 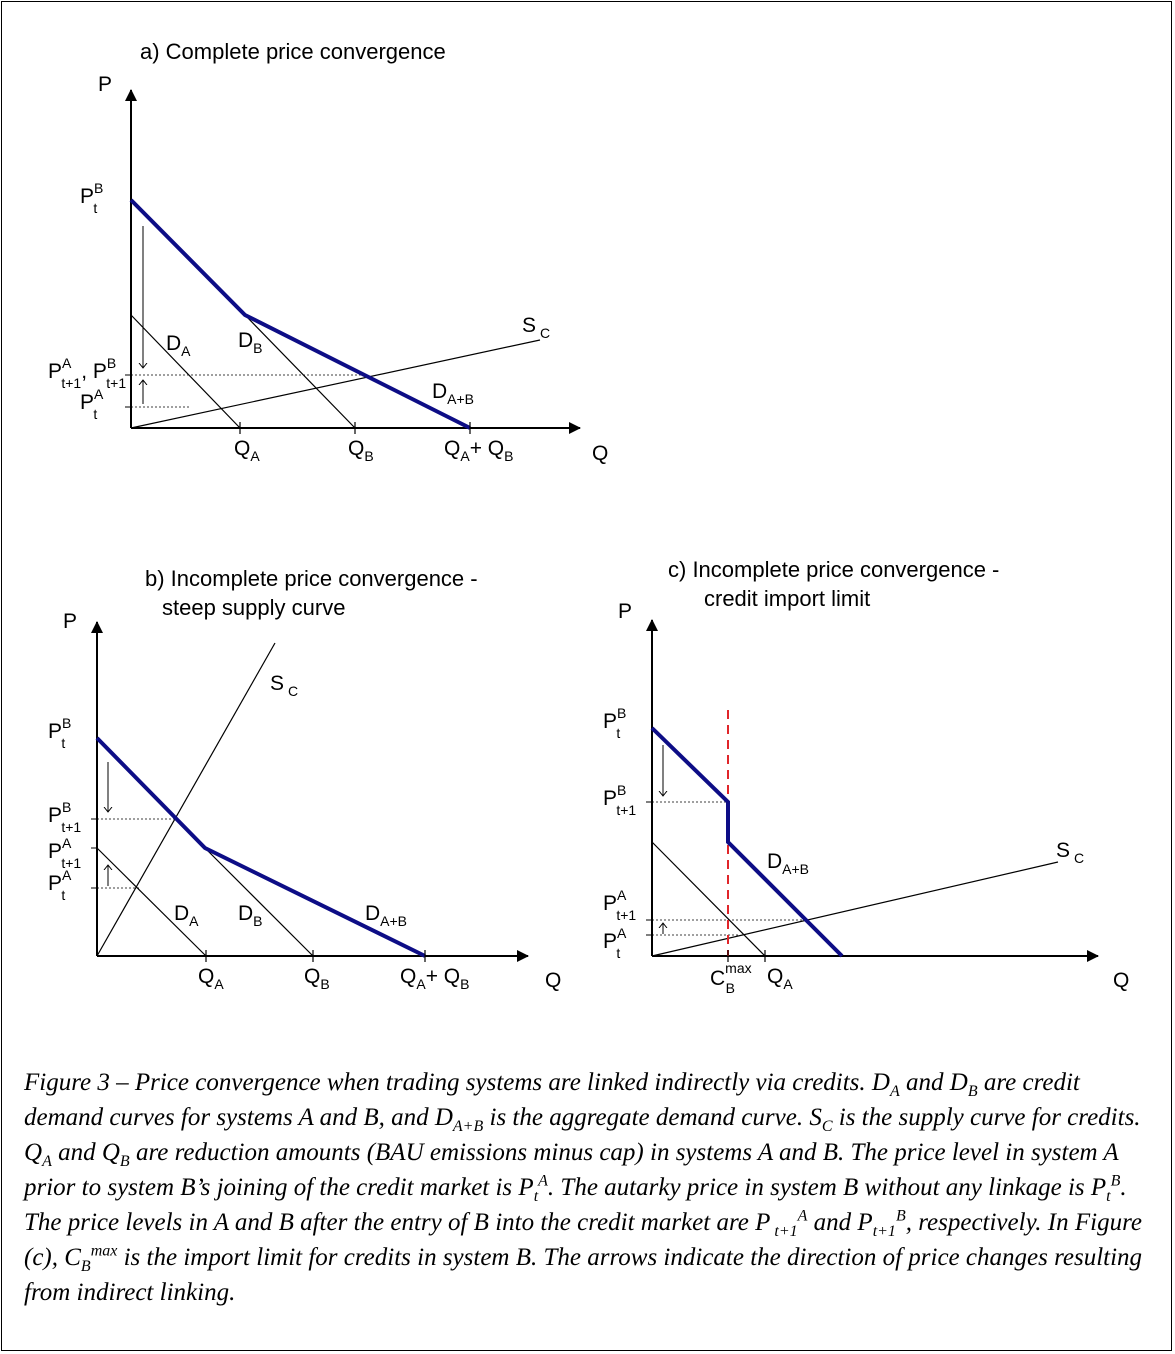 What do you see at coordinates (553, 980) in the screenshot?
I see `panel-b-q-label: Q` at bounding box center [553, 980].